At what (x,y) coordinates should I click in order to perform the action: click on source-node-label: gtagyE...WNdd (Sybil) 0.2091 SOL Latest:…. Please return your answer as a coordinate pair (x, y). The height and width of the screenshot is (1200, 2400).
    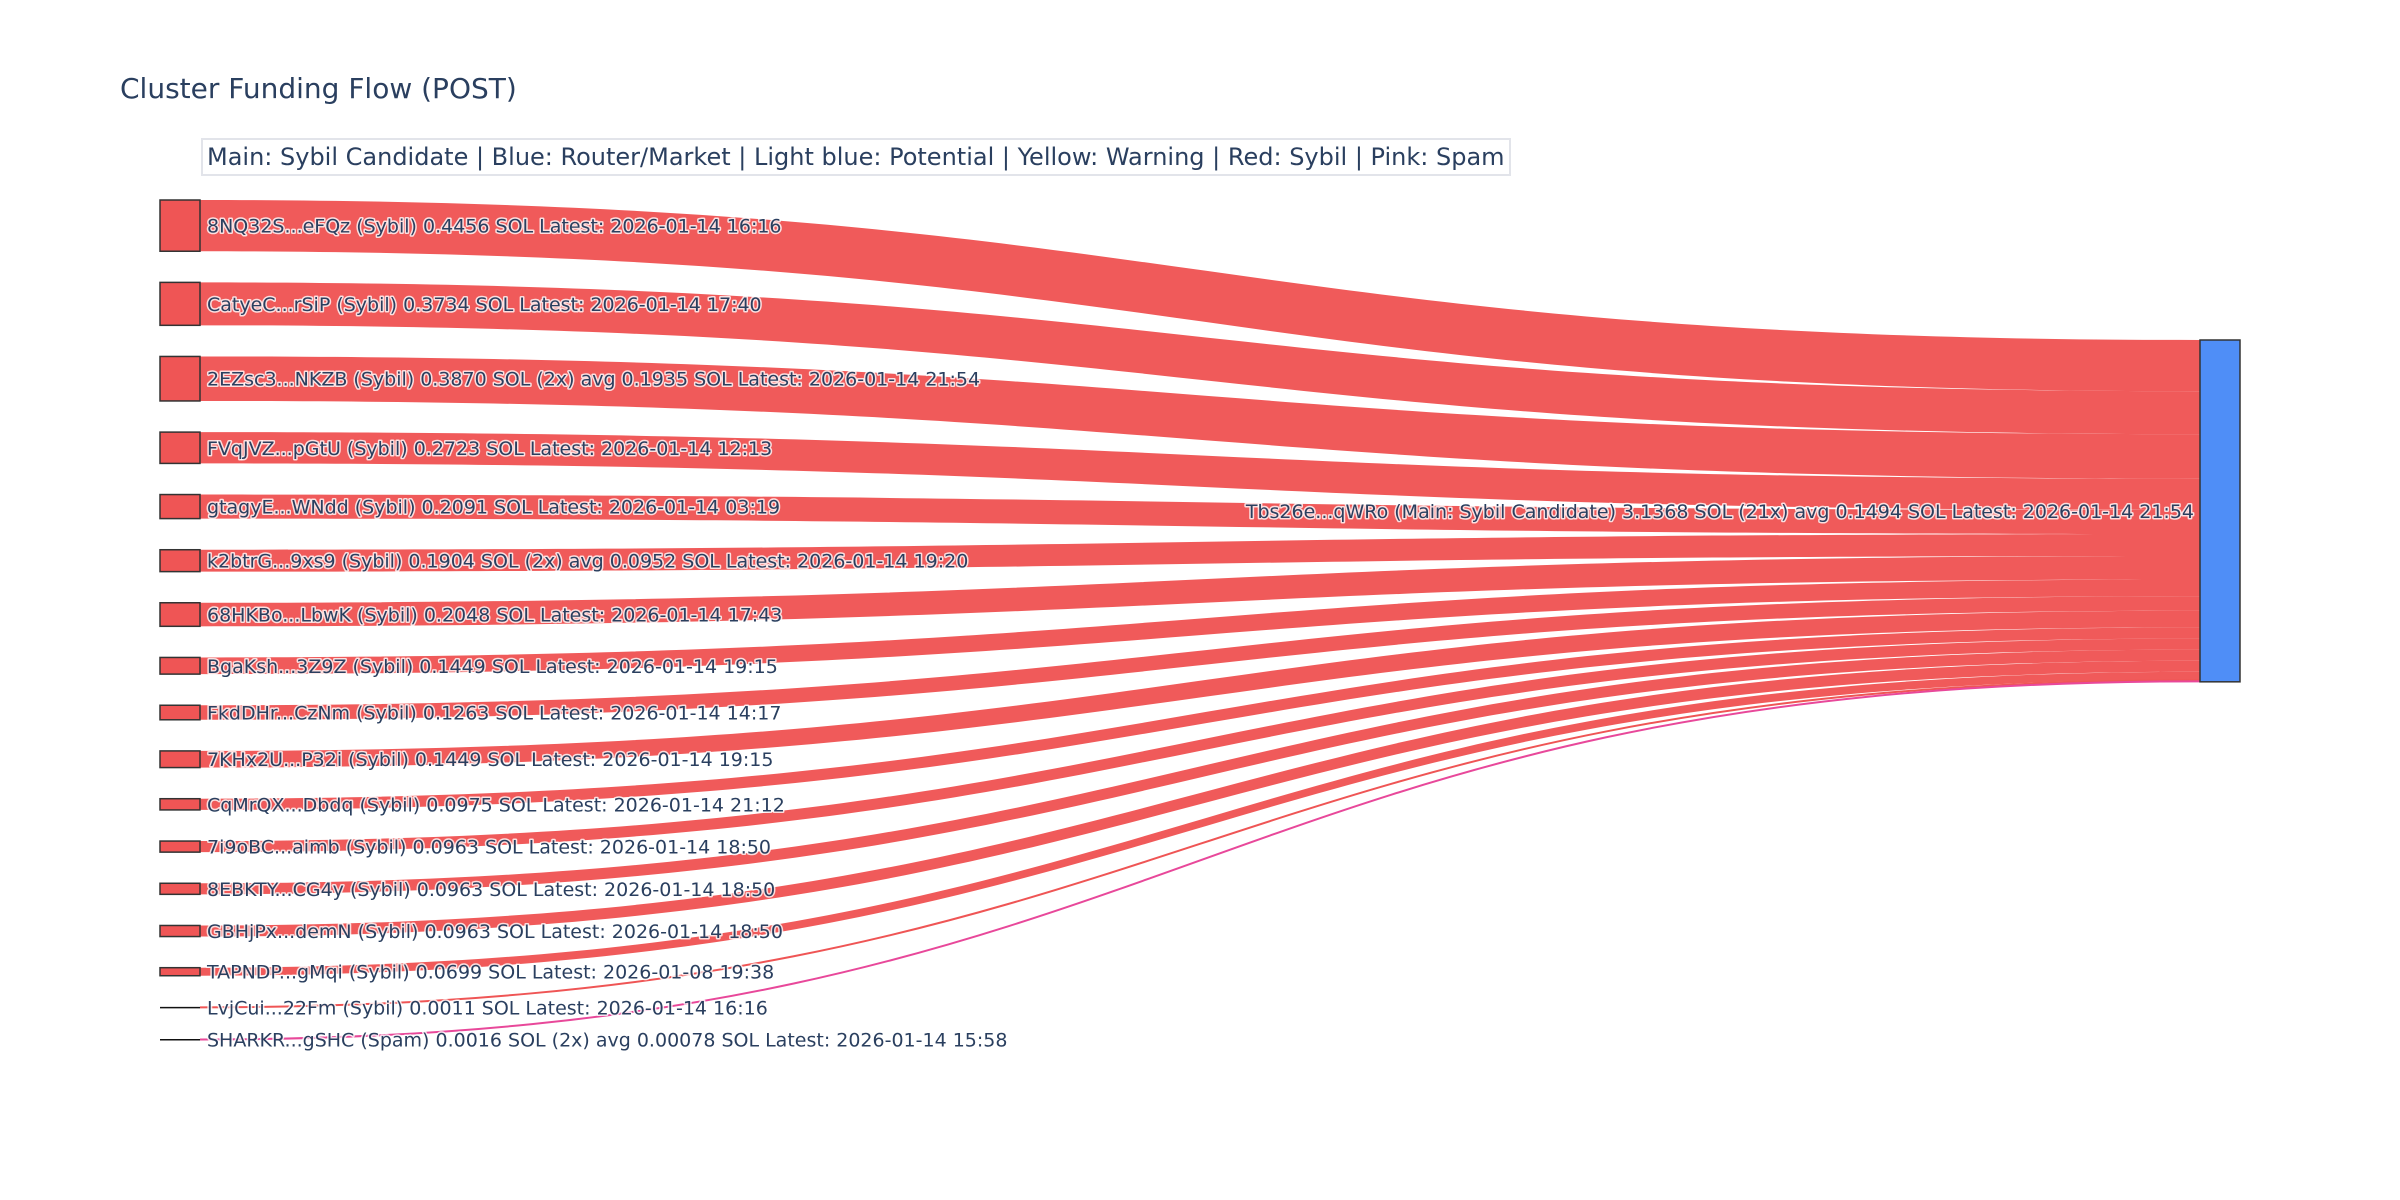
    Looking at the image, I should click on (493, 508).